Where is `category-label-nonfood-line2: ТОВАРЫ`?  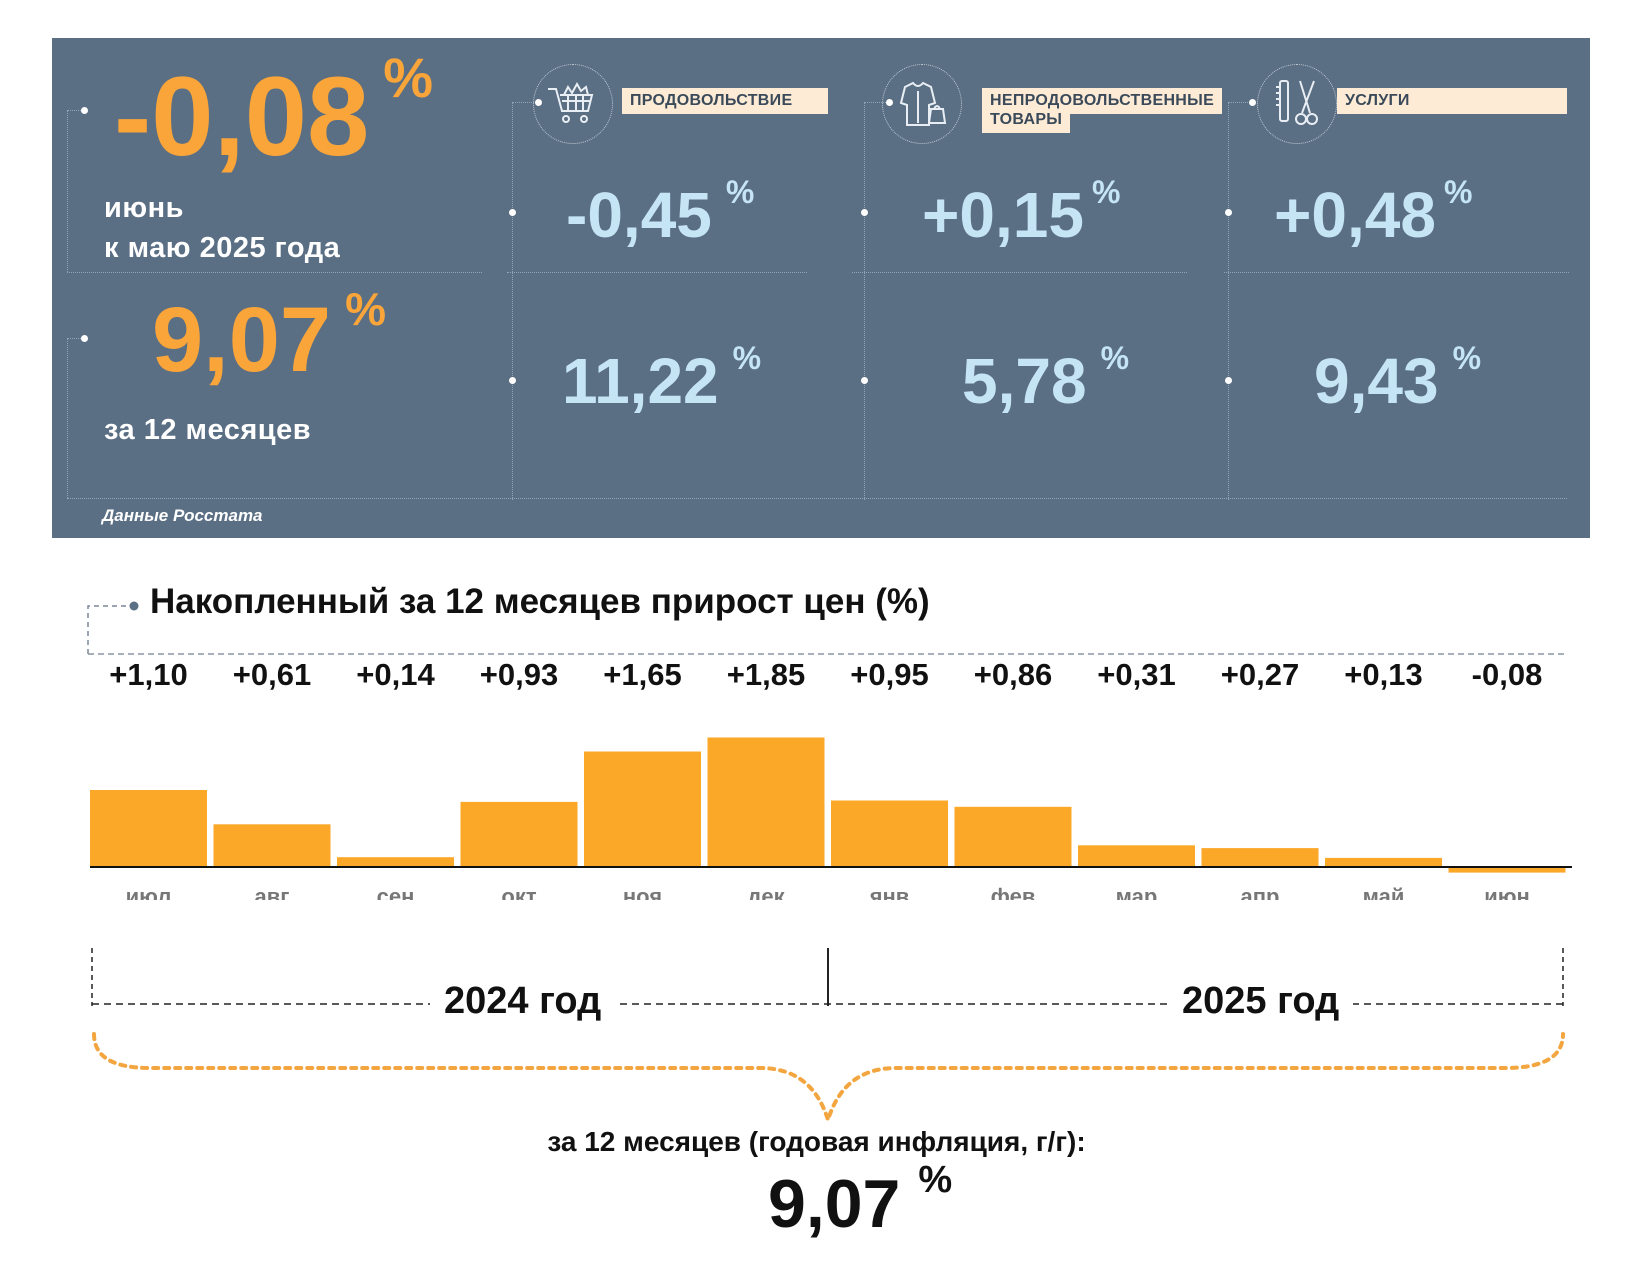
category-label-nonfood-line2: ТОВАРЫ is located at coordinates (1026, 121).